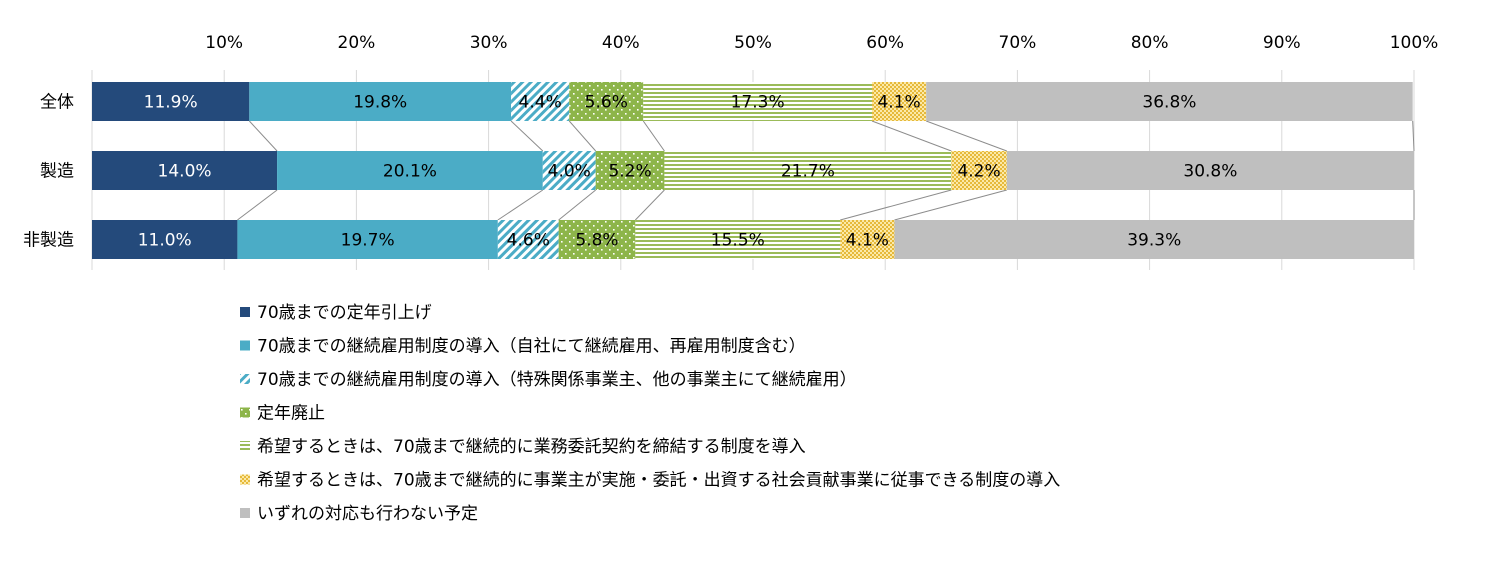 Image resolution: width=1487 pixels, height=574 pixels. I want to click on x-tick-label: 60%, so click(885, 43).